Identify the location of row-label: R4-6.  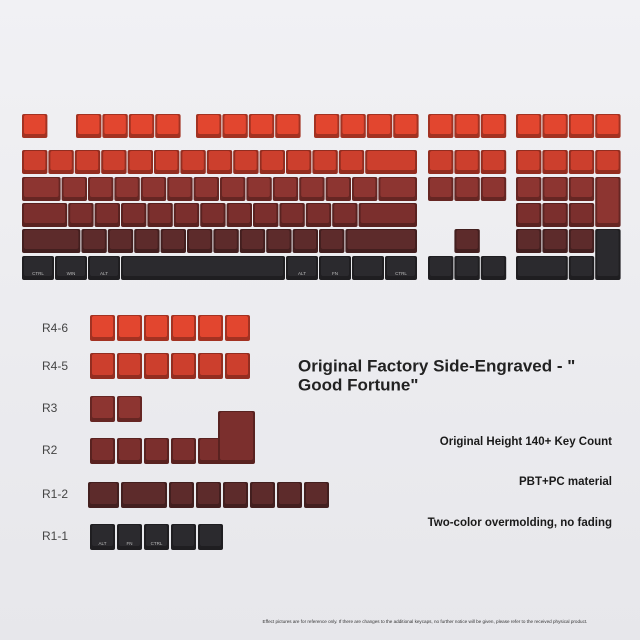
(55, 328).